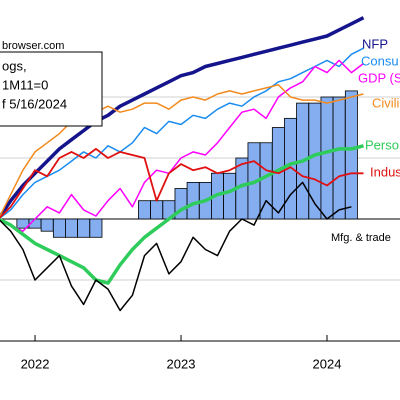 The height and width of the screenshot is (400, 400). I want to click on series-label: Indus, so click(385, 171).